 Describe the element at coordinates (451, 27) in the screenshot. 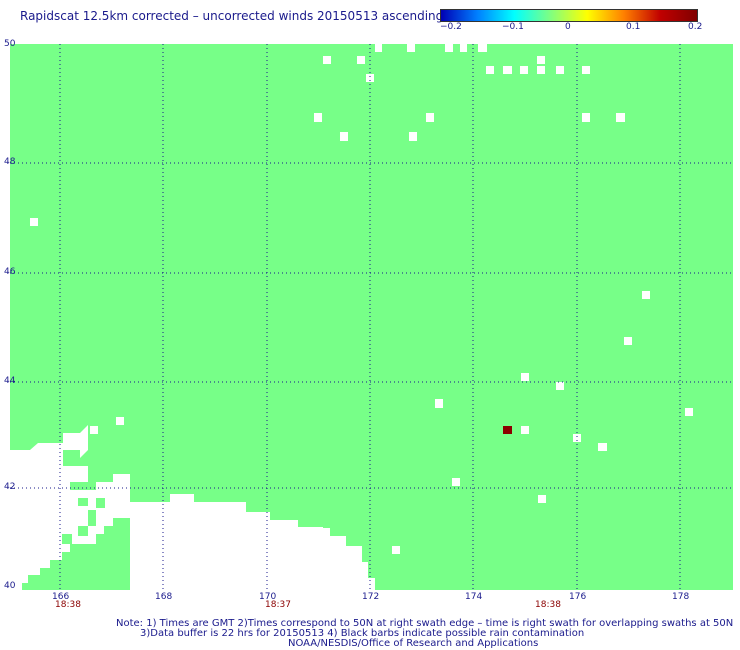

I see `colorbar-label-1: −0.2` at that location.